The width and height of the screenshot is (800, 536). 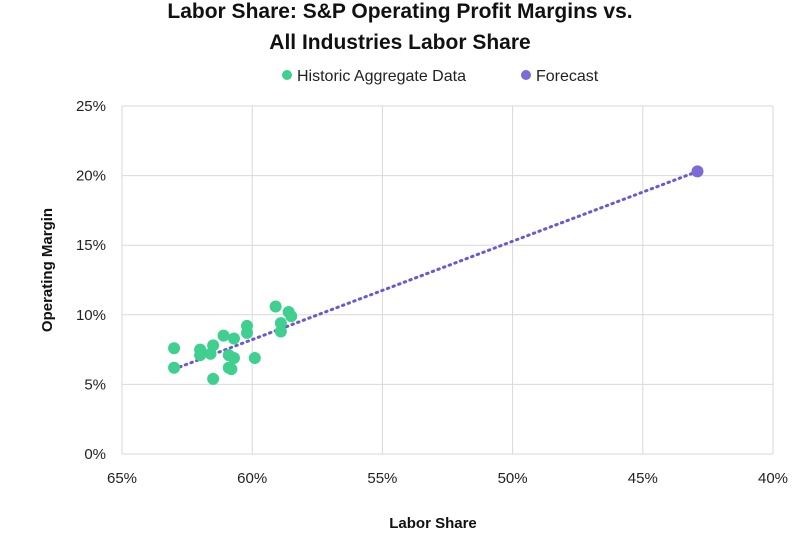 What do you see at coordinates (47, 270) in the screenshot?
I see `y-axis-title: Operating Margin` at bounding box center [47, 270].